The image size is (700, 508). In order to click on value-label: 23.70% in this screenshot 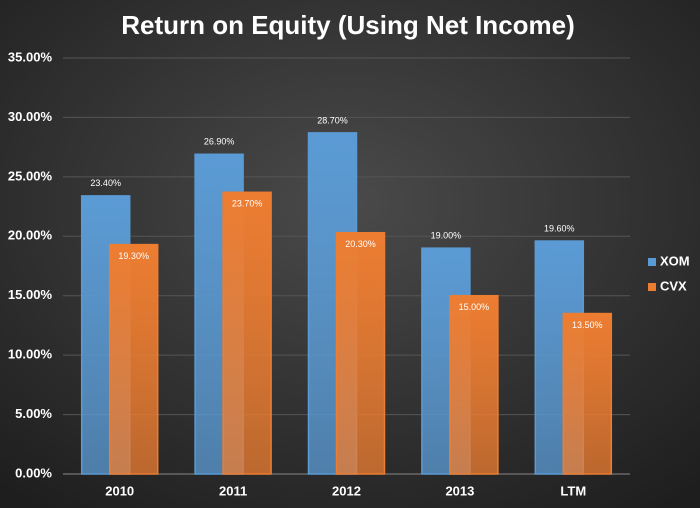, I will do `click(247, 204)`.